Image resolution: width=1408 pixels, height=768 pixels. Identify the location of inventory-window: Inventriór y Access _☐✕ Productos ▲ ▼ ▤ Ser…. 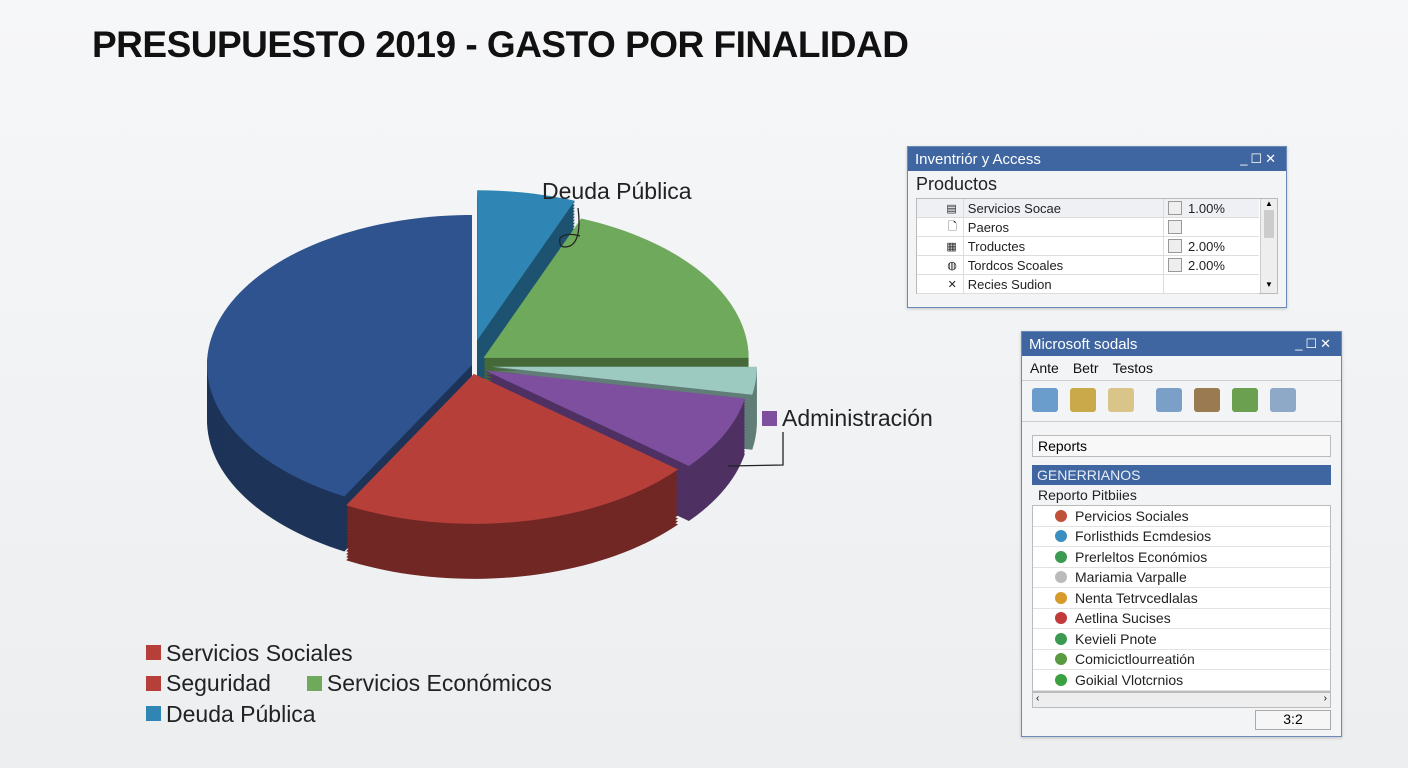
(1097, 227).